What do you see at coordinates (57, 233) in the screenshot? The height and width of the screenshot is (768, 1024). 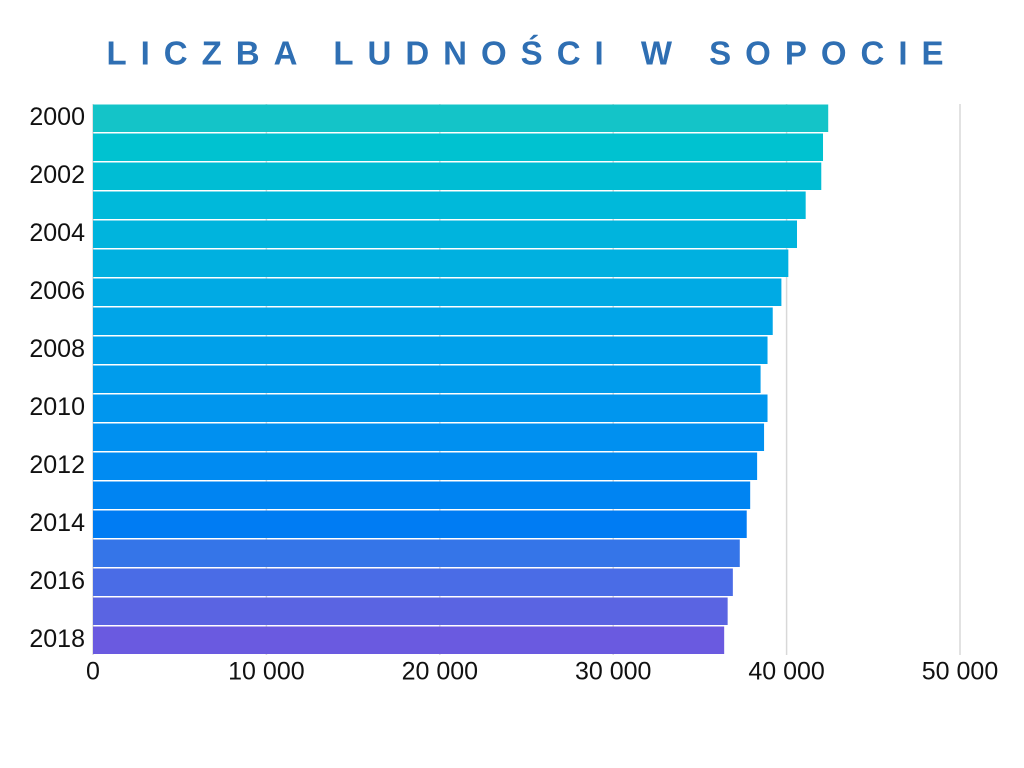 I see `y-tick-label: 2004` at bounding box center [57, 233].